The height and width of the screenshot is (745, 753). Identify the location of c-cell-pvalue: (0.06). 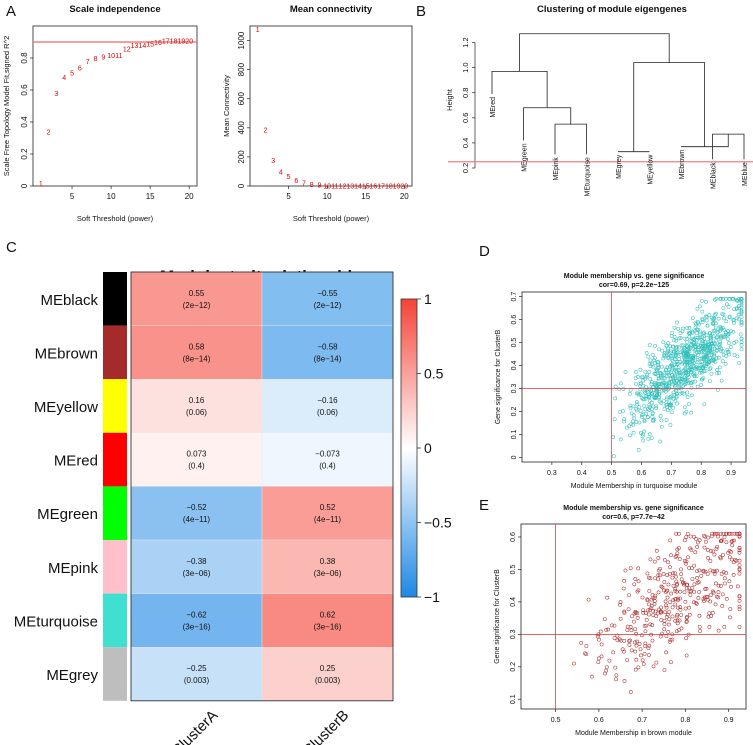
(327, 412).